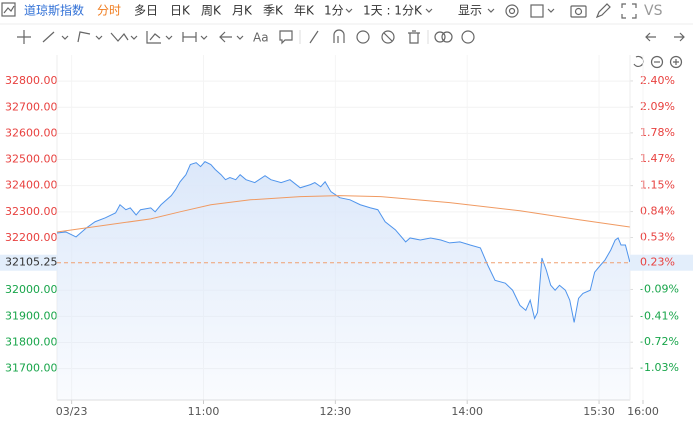 This screenshot has height=425, width=693. Describe the element at coordinates (31, 211) in the screenshot. I see `y-tick-label: 32300.00` at that location.